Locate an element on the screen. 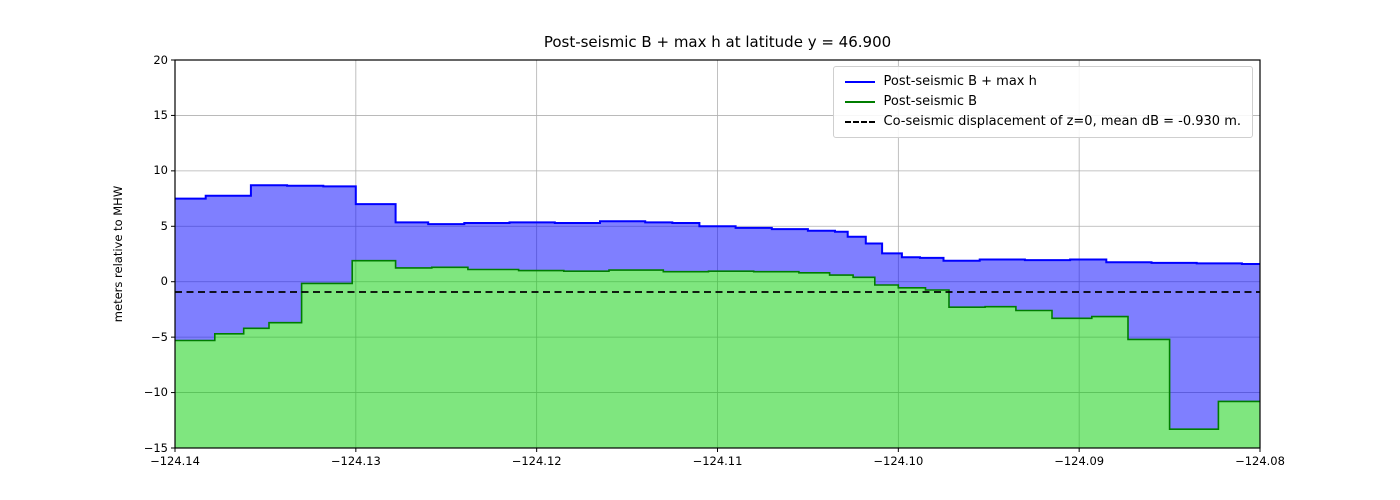 This screenshot has height=500, width=1400. x-tick-label: −124.11 is located at coordinates (717, 461).